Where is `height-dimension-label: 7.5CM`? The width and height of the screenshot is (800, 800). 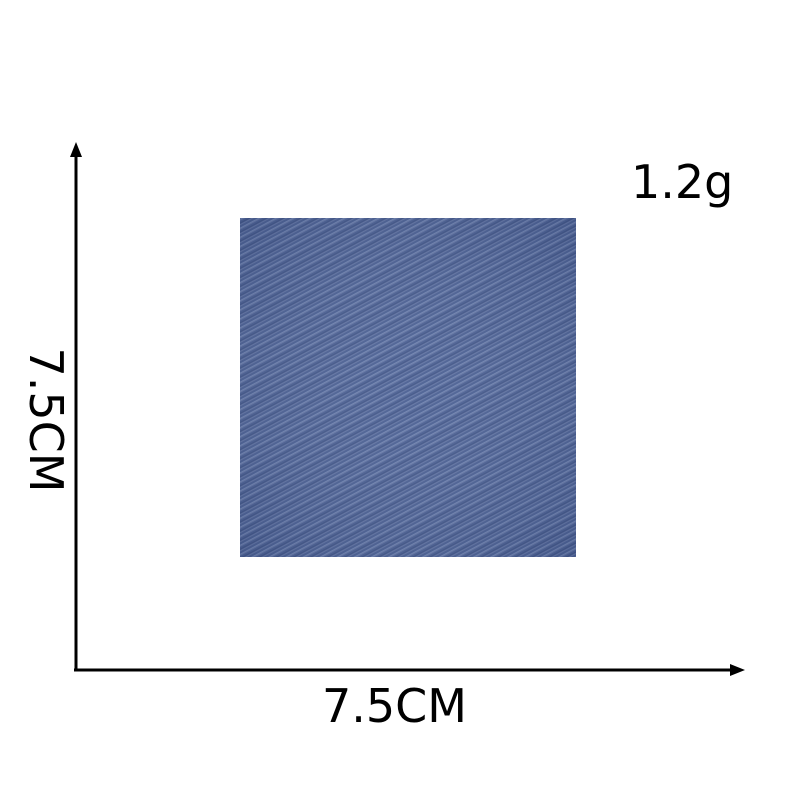 height-dimension-label: 7.5CM is located at coordinates (46, 420).